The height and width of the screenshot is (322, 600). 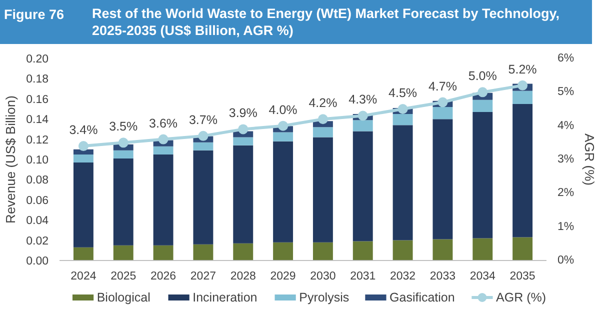 I want to click on y-tick-label: 0.00, so click(x=37, y=262).